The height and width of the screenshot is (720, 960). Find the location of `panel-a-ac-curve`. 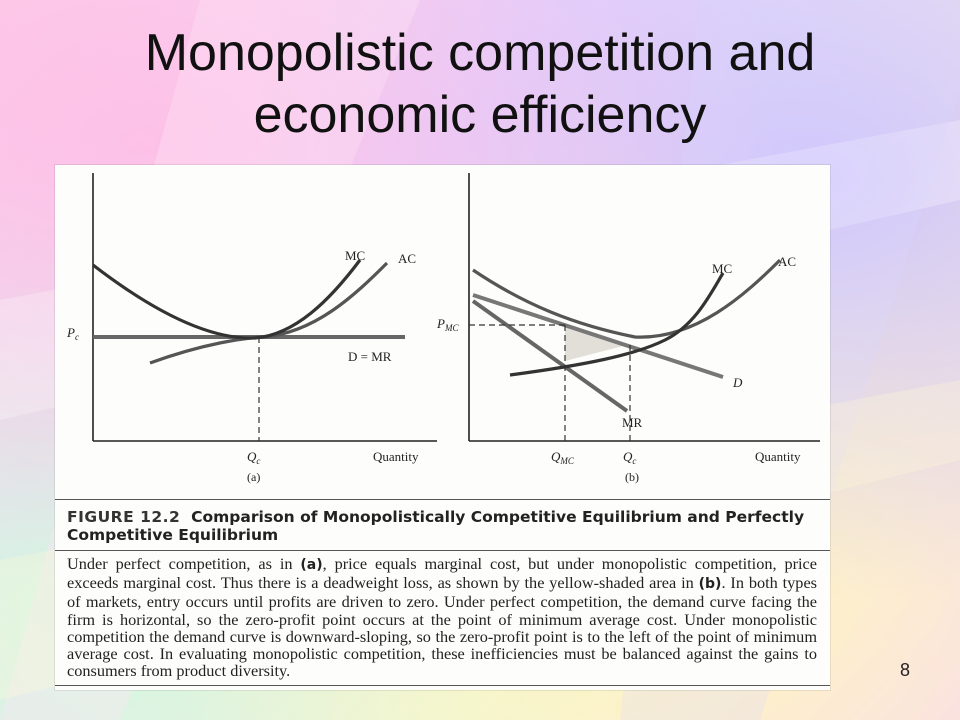

panel-a-ac-curve is located at coordinates (269, 313).